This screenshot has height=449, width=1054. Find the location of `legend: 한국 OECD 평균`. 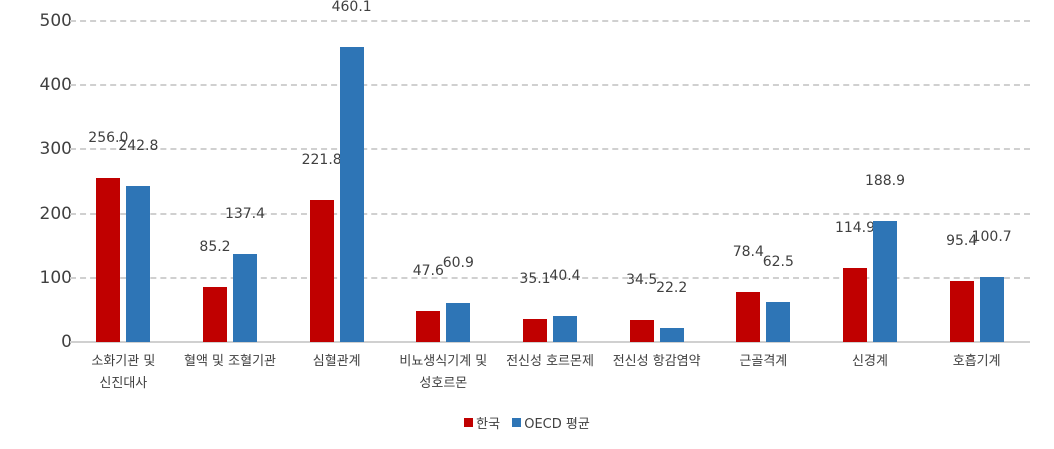

legend: 한국 OECD 평균 is located at coordinates (527, 422).